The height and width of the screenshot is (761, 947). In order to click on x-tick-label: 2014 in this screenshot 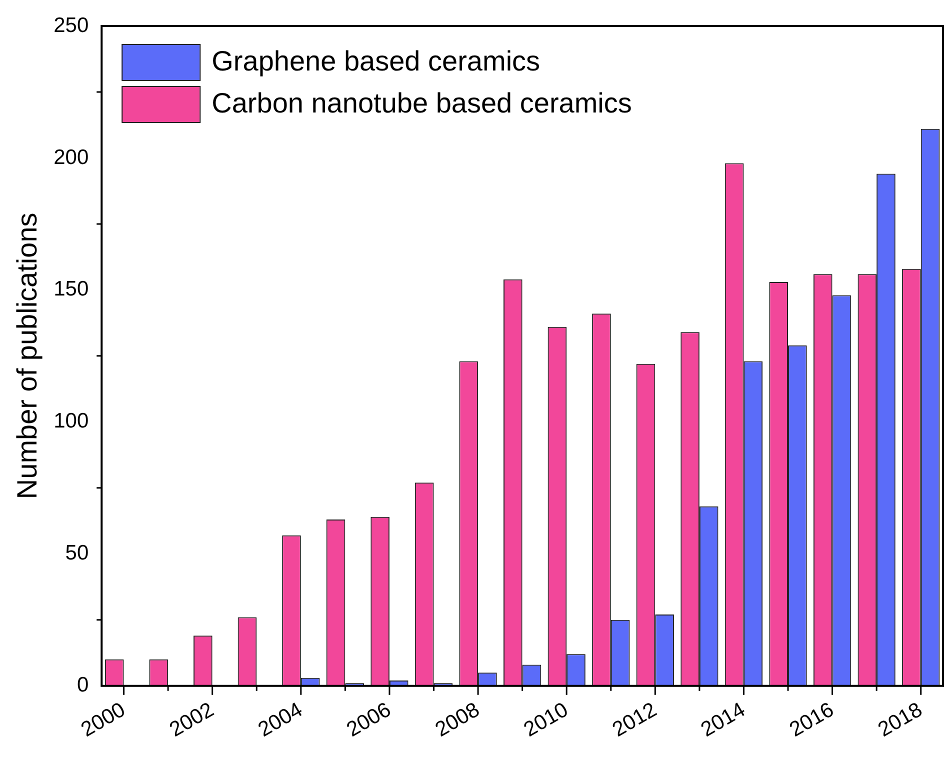, I will do `click(723, 720)`.